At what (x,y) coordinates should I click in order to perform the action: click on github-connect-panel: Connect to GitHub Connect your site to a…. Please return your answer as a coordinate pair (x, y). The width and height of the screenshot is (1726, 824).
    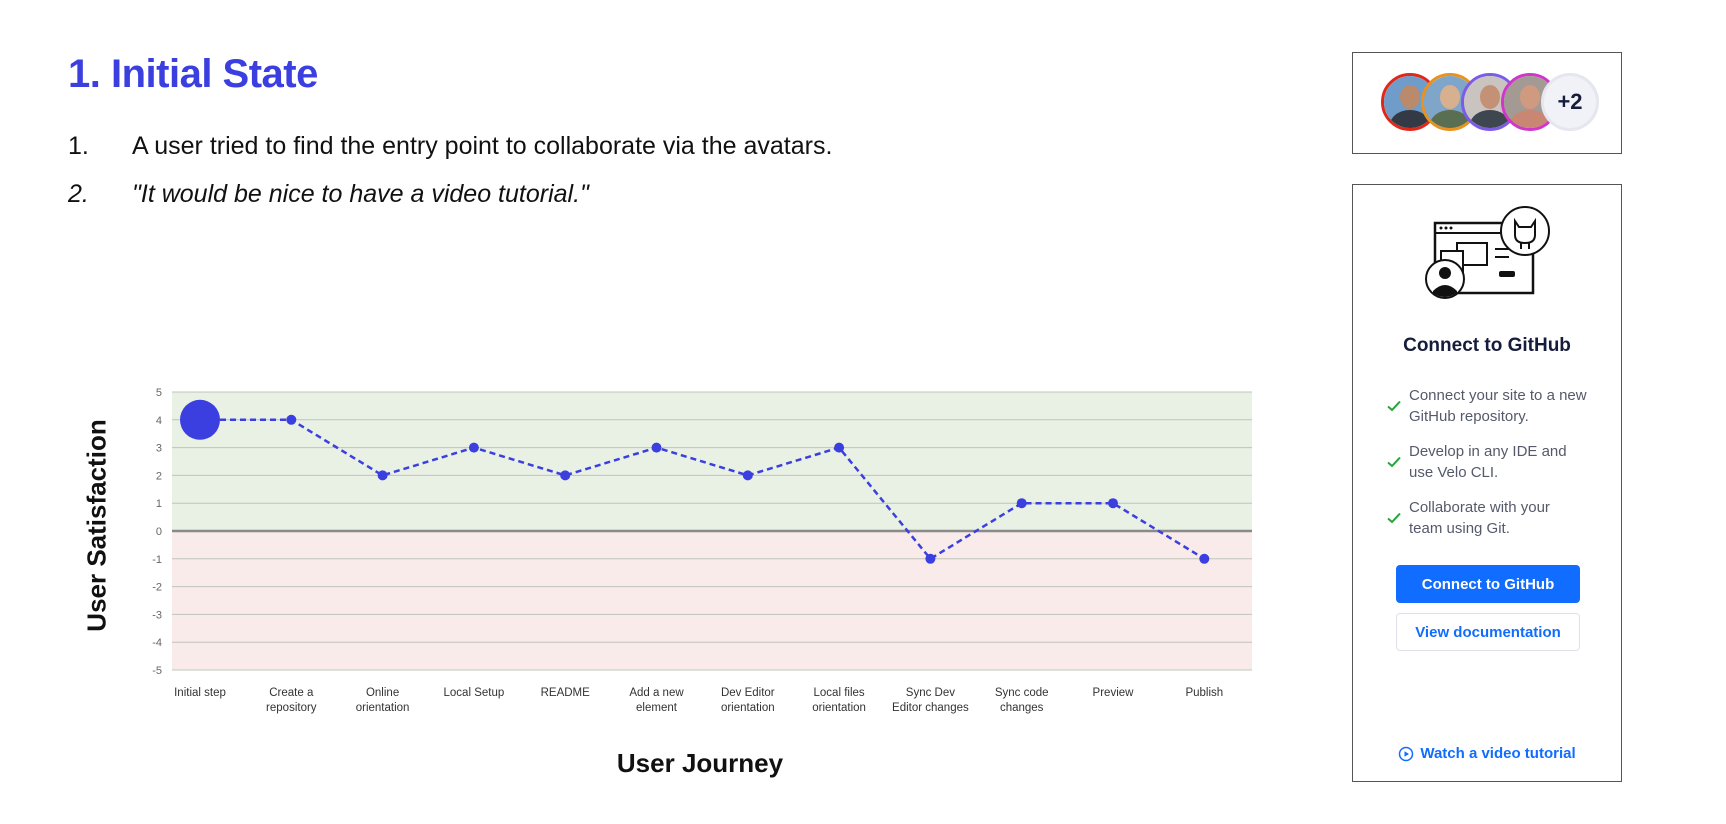
    Looking at the image, I should click on (1487, 483).